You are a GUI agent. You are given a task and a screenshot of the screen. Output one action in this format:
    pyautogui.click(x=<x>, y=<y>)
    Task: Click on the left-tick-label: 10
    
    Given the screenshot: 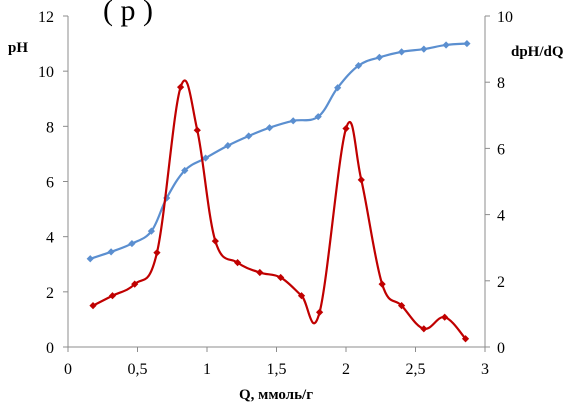 What is the action you would take?
    pyautogui.click(x=46, y=72)
    